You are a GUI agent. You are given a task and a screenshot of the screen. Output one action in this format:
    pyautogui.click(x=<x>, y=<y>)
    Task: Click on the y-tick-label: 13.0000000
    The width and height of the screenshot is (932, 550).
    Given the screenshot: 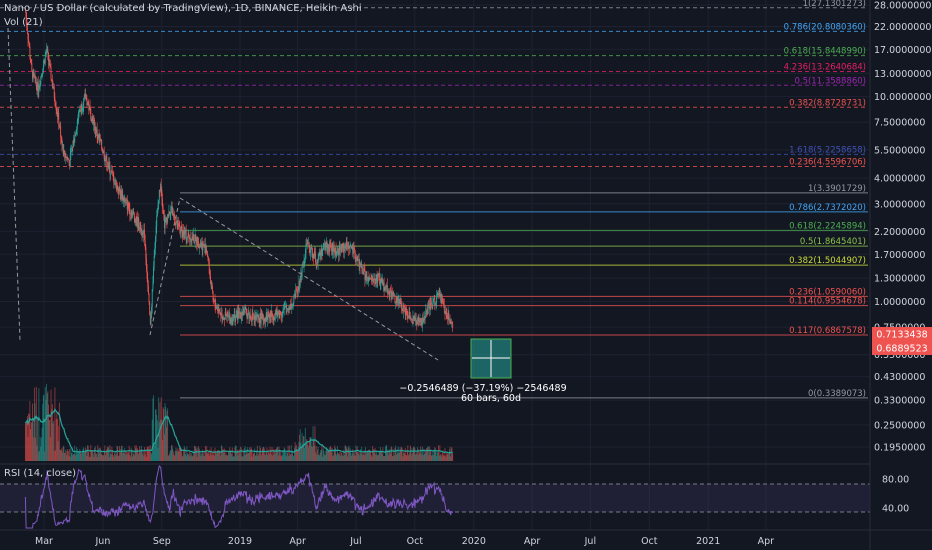 What is the action you would take?
    pyautogui.click(x=902, y=74)
    